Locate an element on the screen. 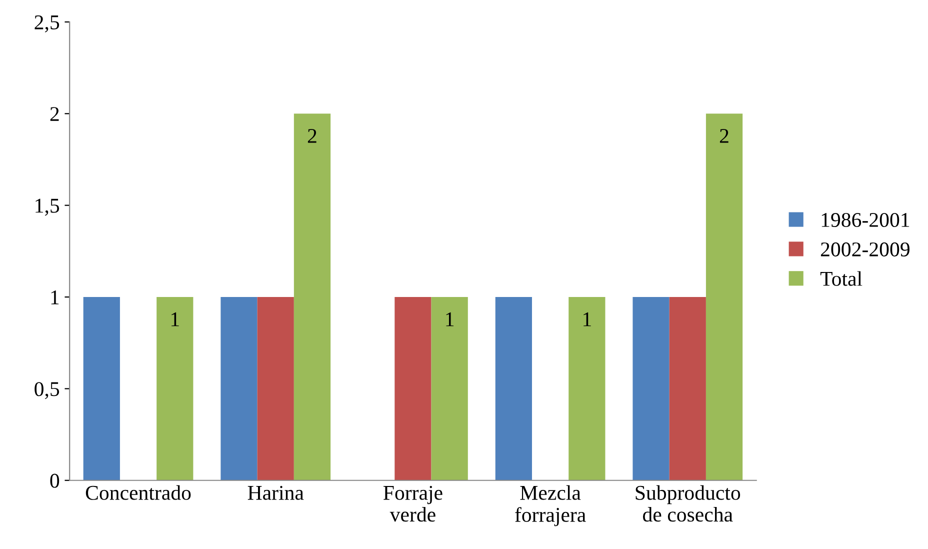  y-tick-label: 1 is located at coordinates (55, 297).